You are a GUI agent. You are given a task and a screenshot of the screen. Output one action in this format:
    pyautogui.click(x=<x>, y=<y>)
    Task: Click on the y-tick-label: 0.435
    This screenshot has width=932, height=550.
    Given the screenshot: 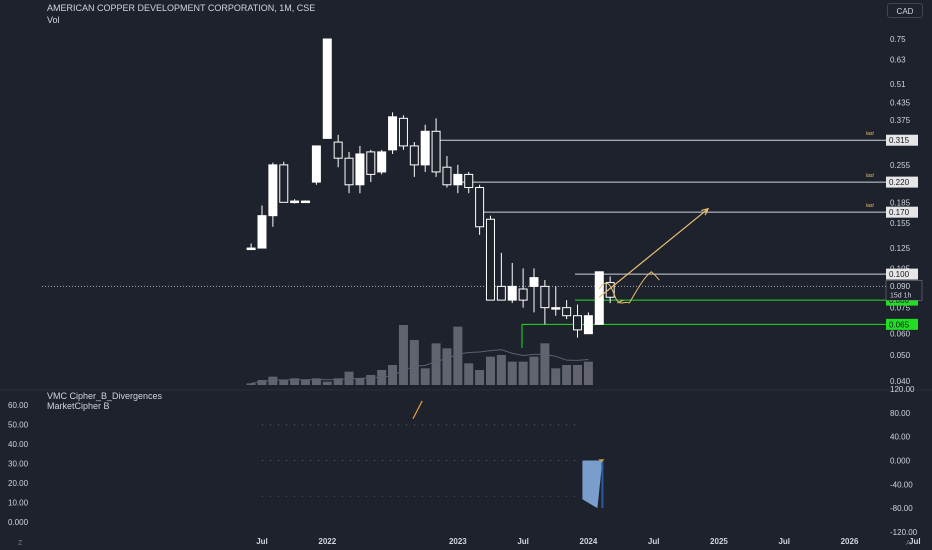 What is the action you would take?
    pyautogui.click(x=900, y=103)
    